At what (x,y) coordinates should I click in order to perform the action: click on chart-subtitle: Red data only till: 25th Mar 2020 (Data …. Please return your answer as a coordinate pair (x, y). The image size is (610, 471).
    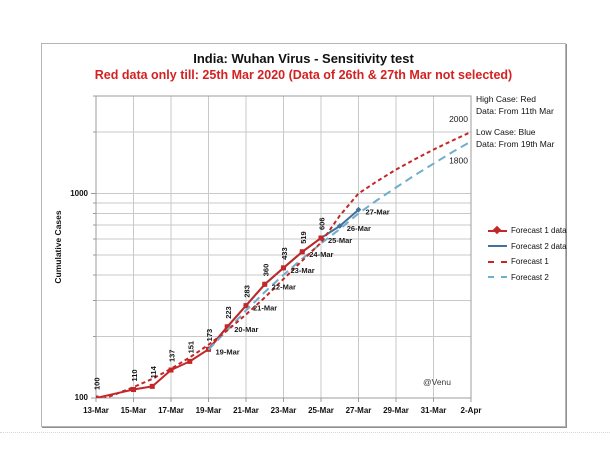
    Looking at the image, I should click on (303, 75).